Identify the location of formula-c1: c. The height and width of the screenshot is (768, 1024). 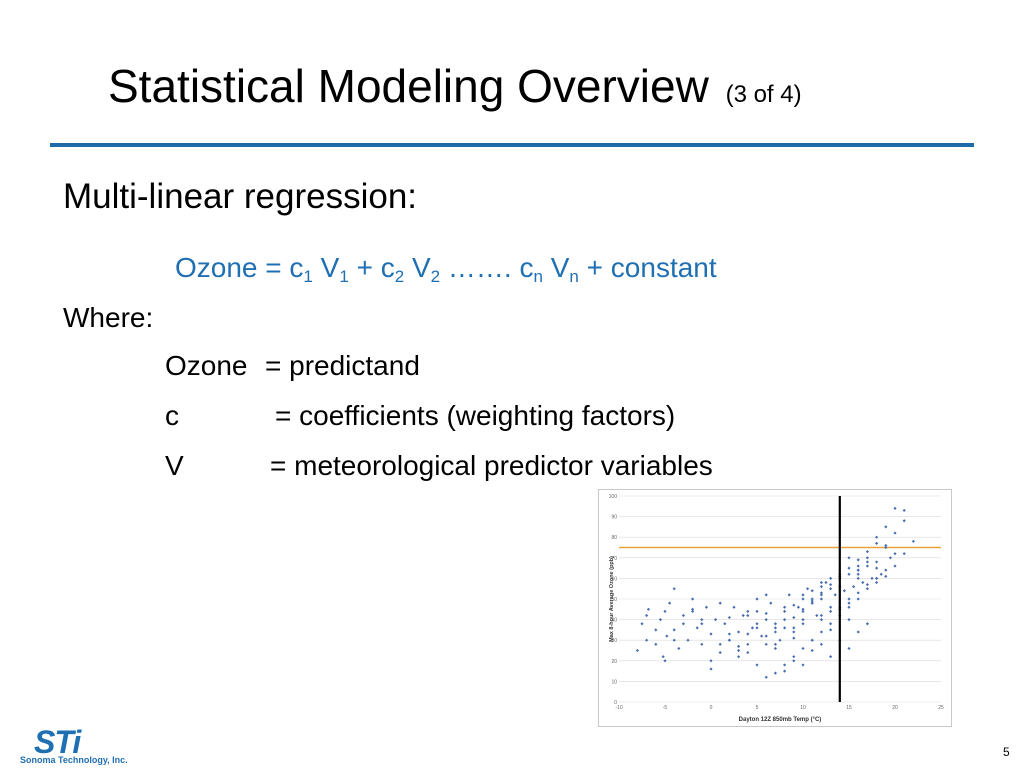
(296, 267).